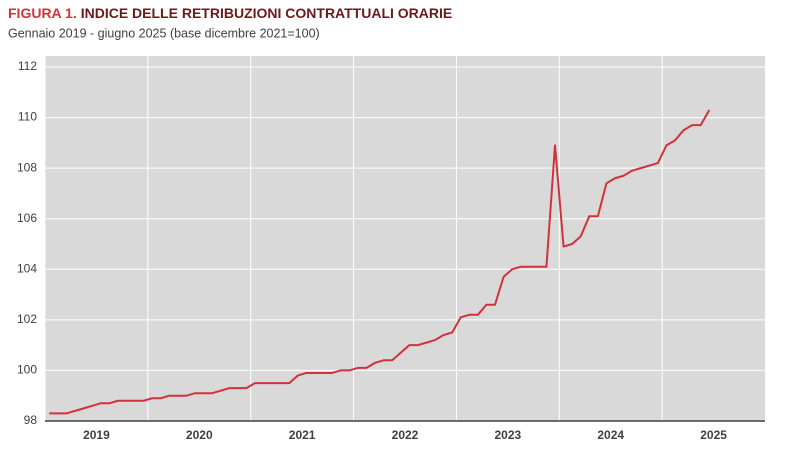  Describe the element at coordinates (27, 117) in the screenshot. I see `y-tick-label: 110` at that location.